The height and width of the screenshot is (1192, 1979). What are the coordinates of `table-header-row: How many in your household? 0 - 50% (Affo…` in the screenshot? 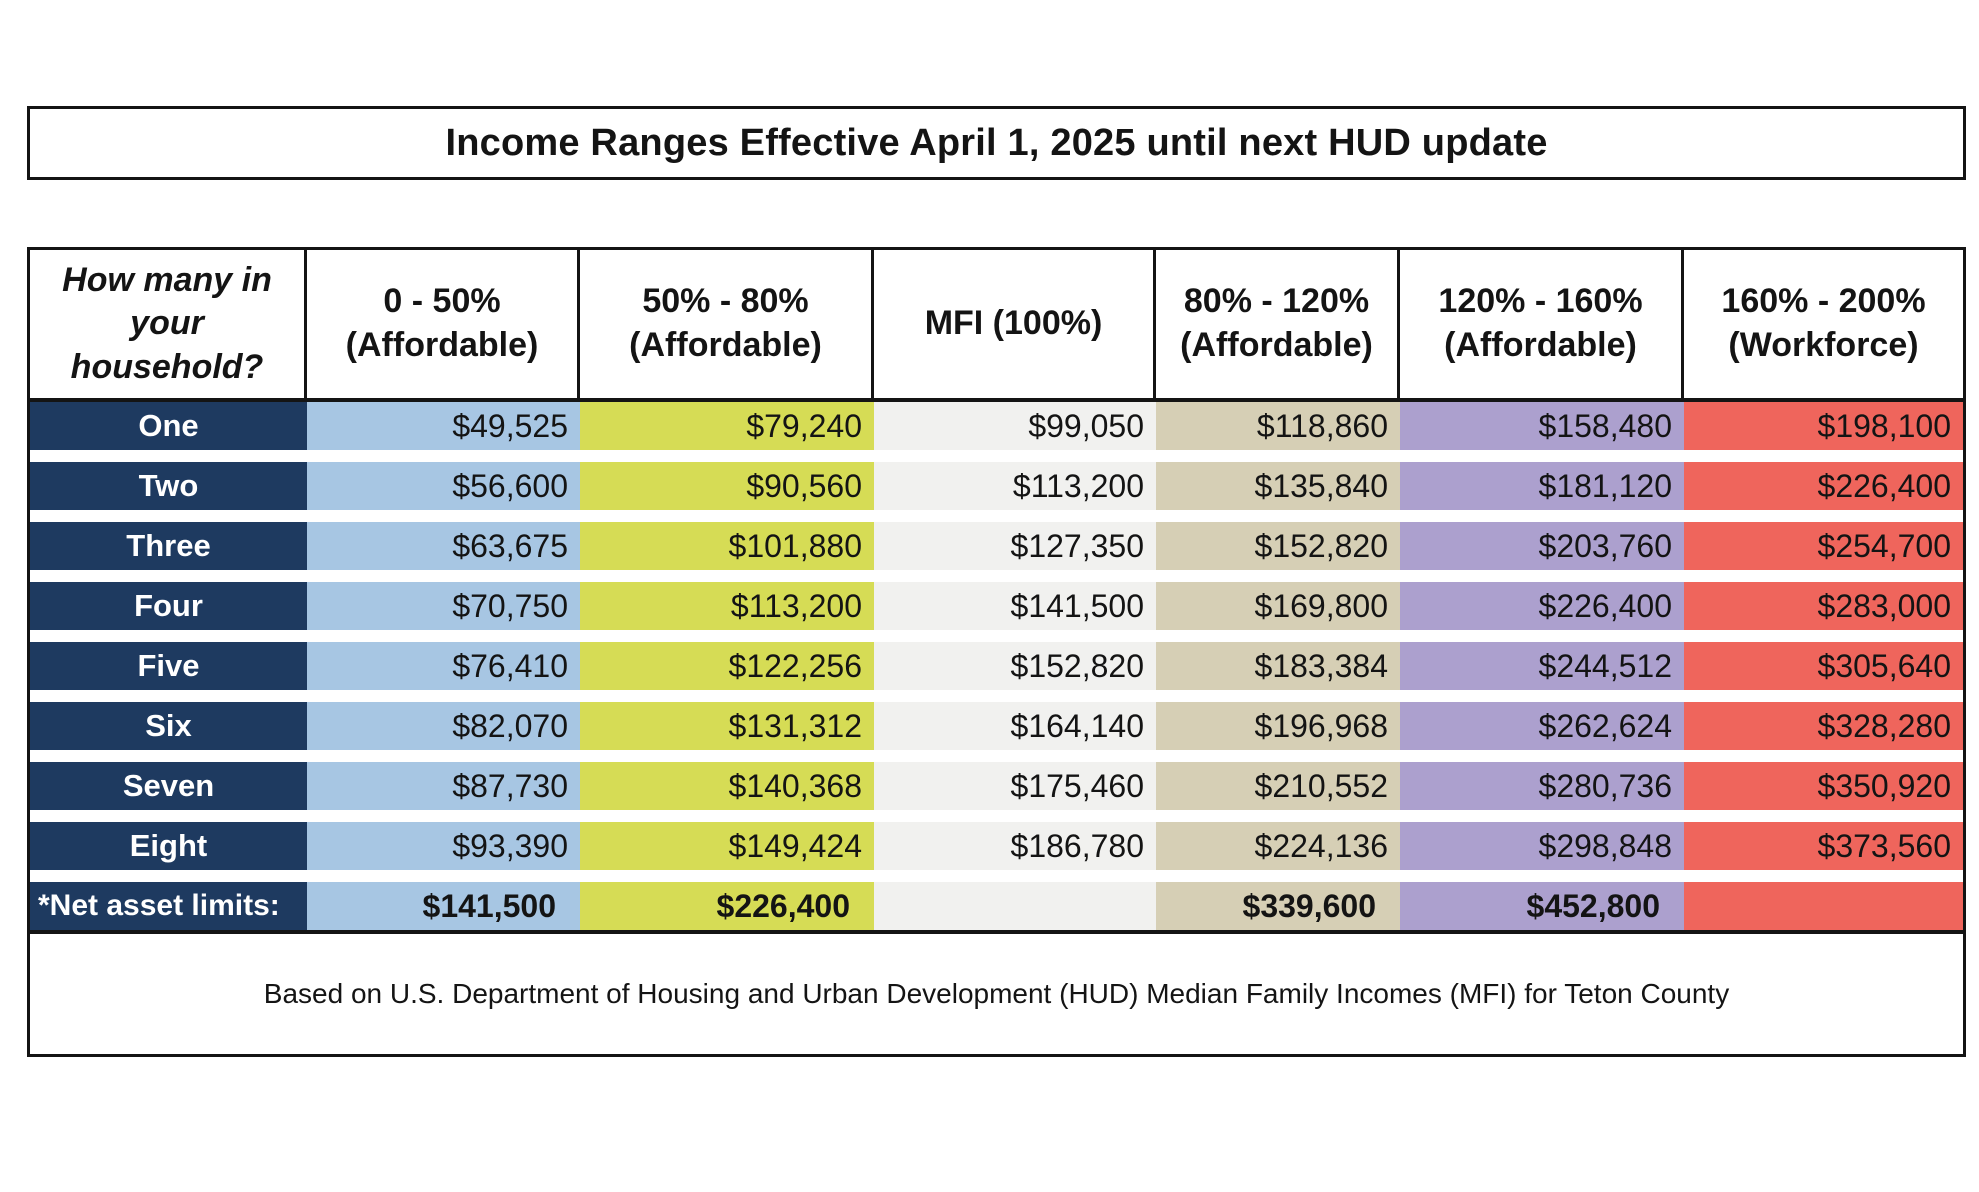 It's located at (996, 326).